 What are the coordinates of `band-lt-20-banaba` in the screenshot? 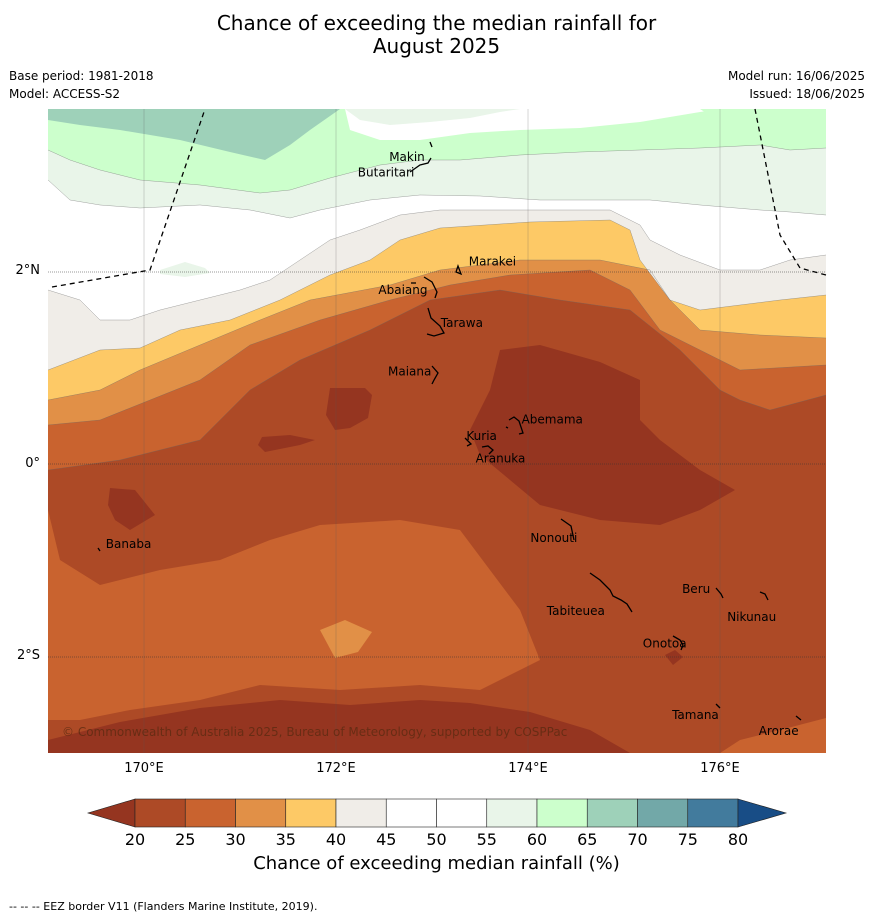 It's located at (131, 509).